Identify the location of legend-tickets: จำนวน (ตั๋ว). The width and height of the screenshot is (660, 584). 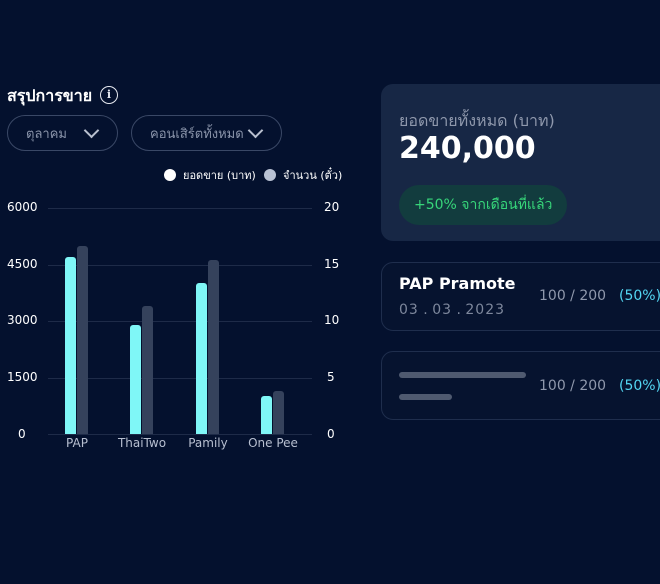
(303, 175).